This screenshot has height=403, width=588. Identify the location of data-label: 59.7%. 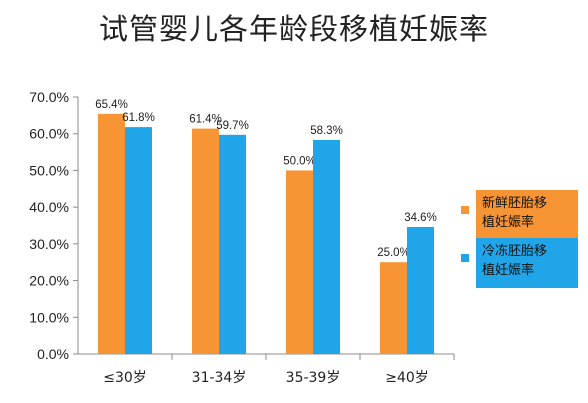
(232, 126).